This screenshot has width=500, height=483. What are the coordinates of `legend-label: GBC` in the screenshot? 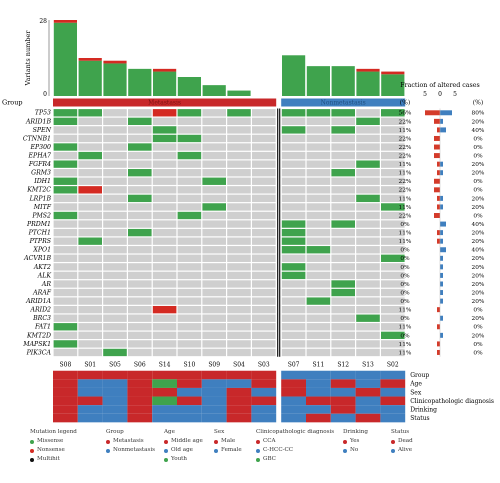 It's located at (269, 459).